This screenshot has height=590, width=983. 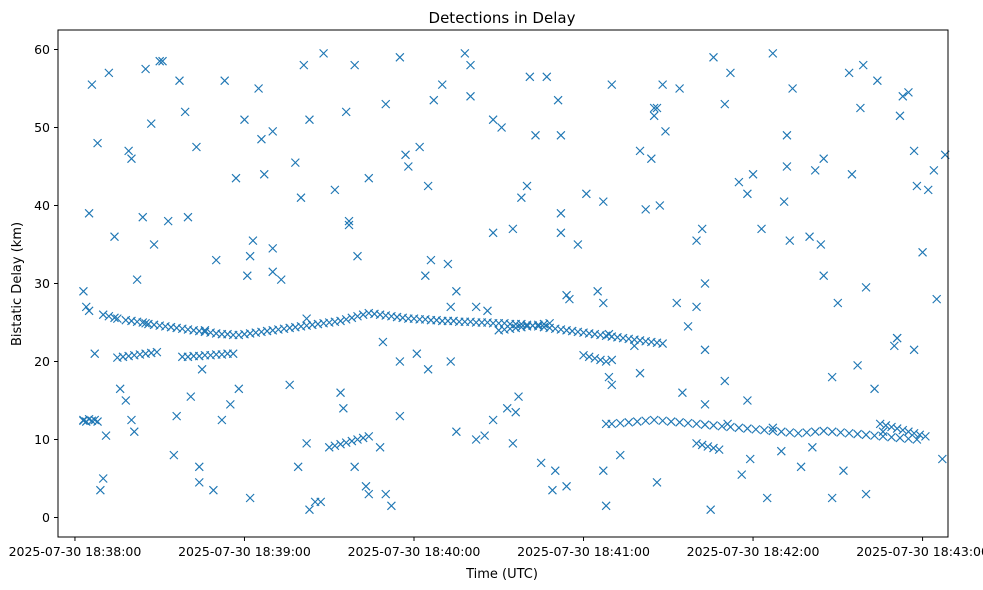 What do you see at coordinates (42, 127) in the screenshot?
I see `y-tick-label: 50` at bounding box center [42, 127].